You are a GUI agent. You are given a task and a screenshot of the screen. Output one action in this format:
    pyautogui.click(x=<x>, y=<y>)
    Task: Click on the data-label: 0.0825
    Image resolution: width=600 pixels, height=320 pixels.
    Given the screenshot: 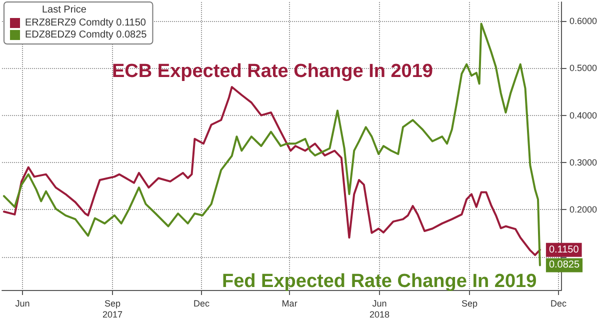 What is the action you would take?
    pyautogui.click(x=564, y=265)
    